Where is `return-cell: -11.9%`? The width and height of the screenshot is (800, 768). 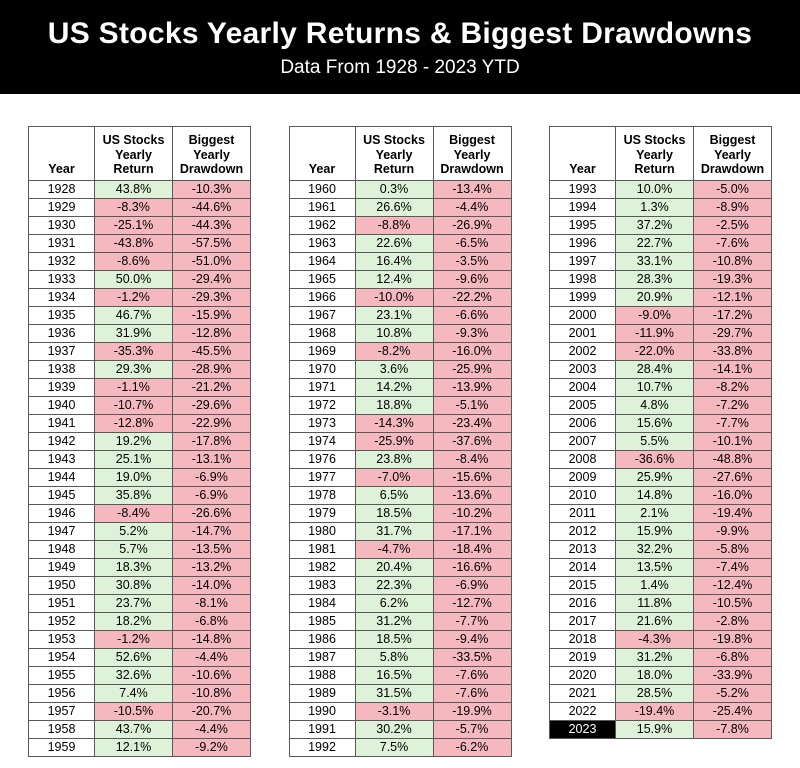
return-cell: -11.9% is located at coordinates (654, 333).